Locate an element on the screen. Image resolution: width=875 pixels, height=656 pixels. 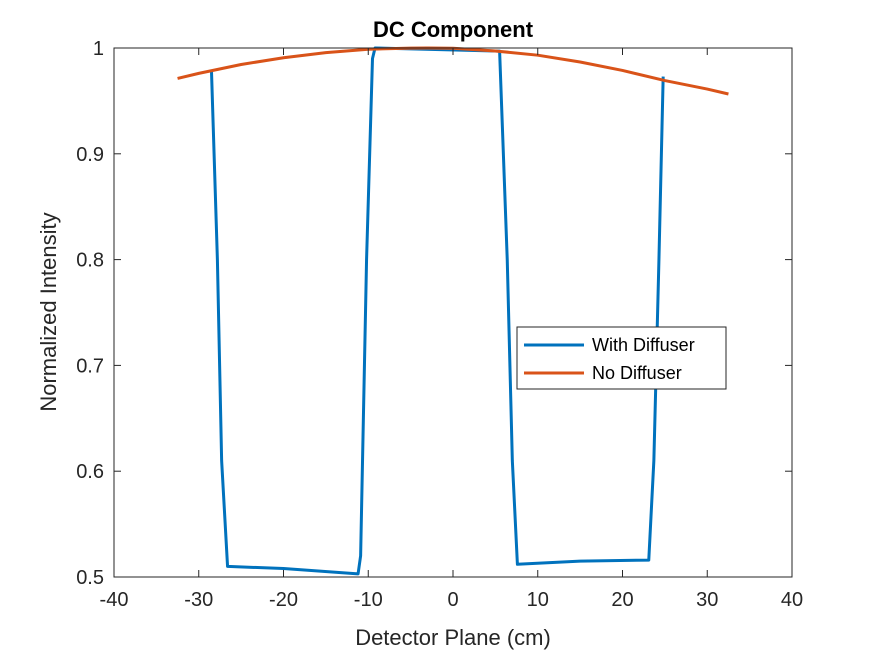
legend-box is located at coordinates (621, 358).